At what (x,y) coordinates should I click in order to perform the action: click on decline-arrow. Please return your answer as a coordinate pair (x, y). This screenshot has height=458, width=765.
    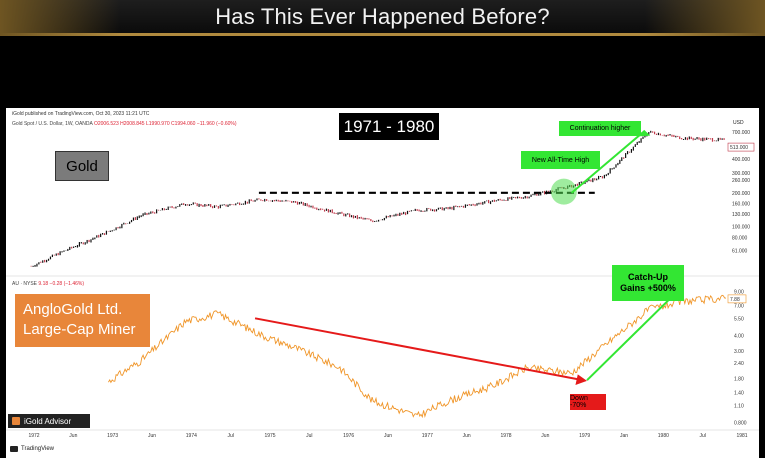
    Looking at the image, I should click on (419, 349).